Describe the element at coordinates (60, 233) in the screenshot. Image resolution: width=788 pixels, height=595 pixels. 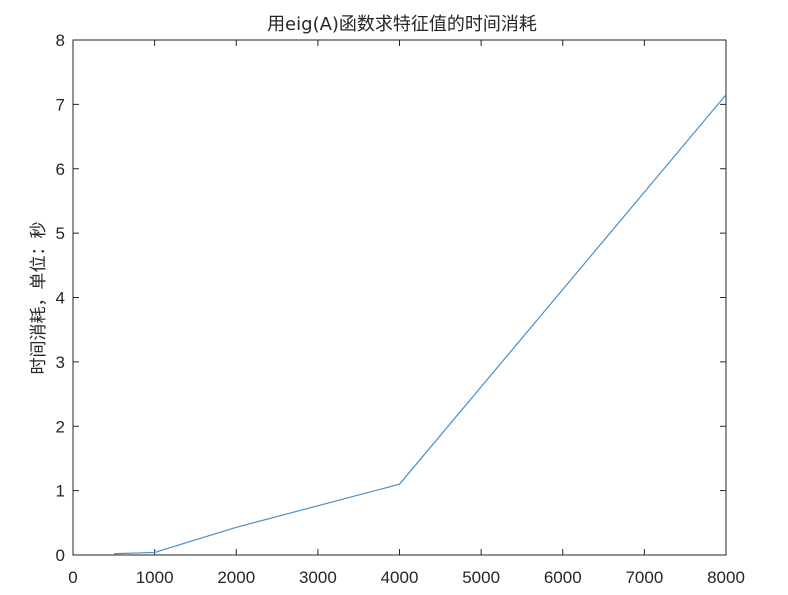
I see `y-tick-label: 5` at that location.